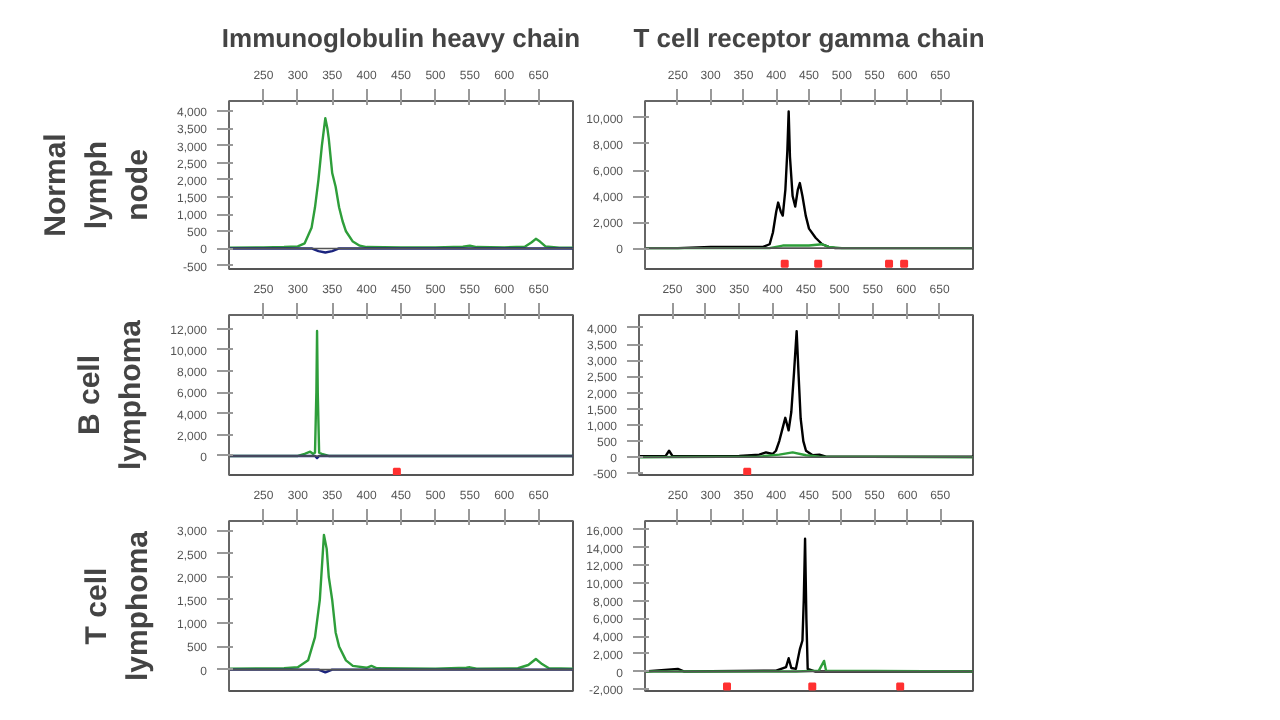  Describe the element at coordinates (809, 38) in the screenshot. I see `chart-title: T cell receptor gamma chain` at that location.